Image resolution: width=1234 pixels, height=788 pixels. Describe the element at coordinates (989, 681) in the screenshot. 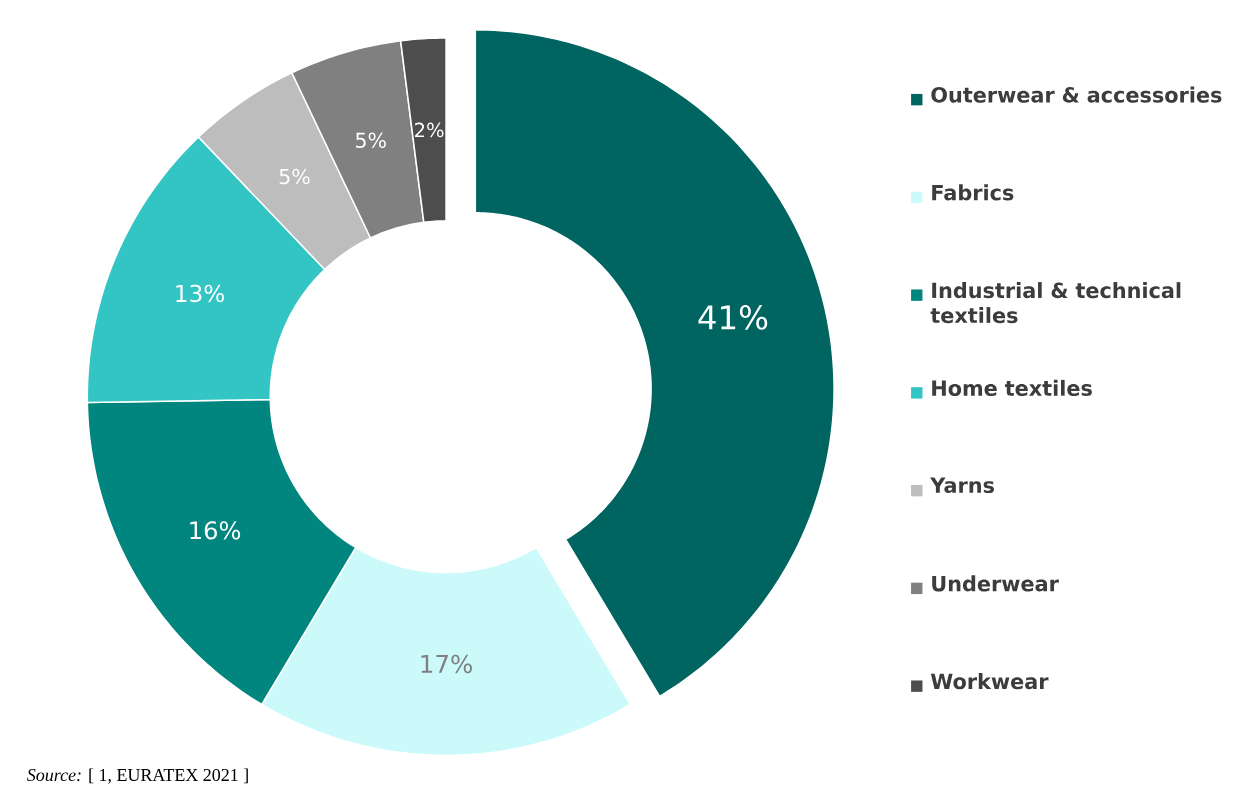

I see `legend-label: Workwear` at that location.